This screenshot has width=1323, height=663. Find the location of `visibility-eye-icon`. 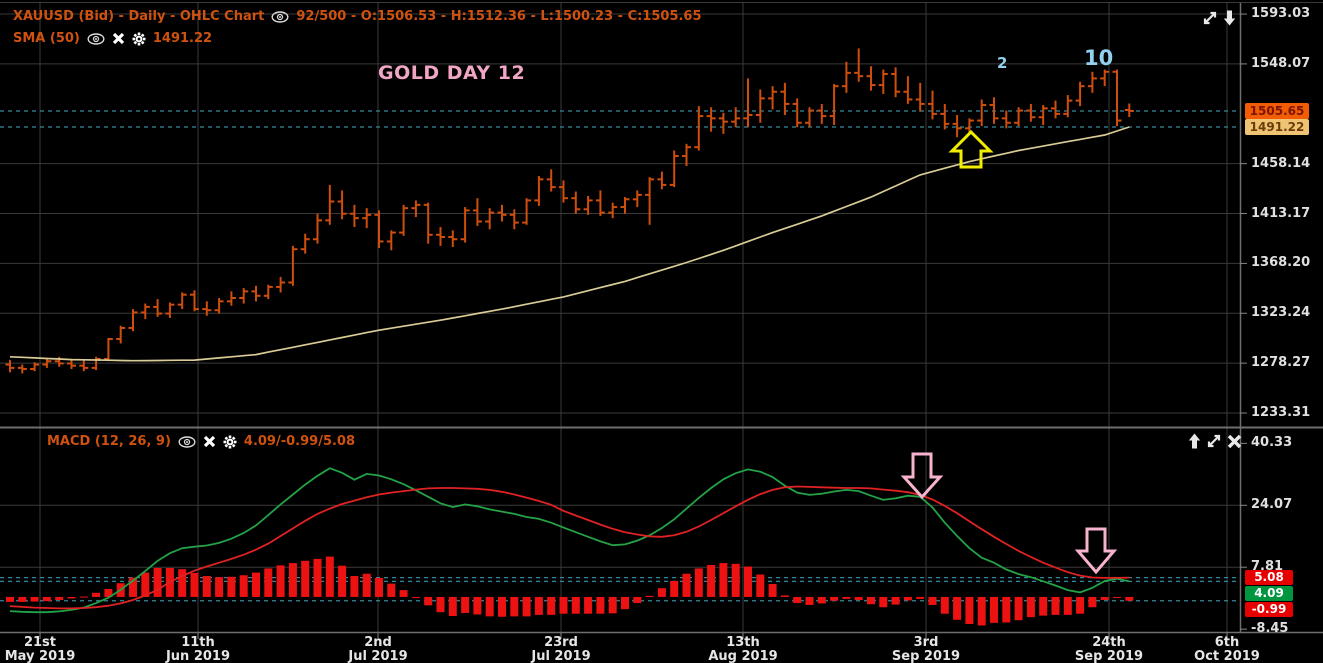

visibility-eye-icon is located at coordinates (280, 16).